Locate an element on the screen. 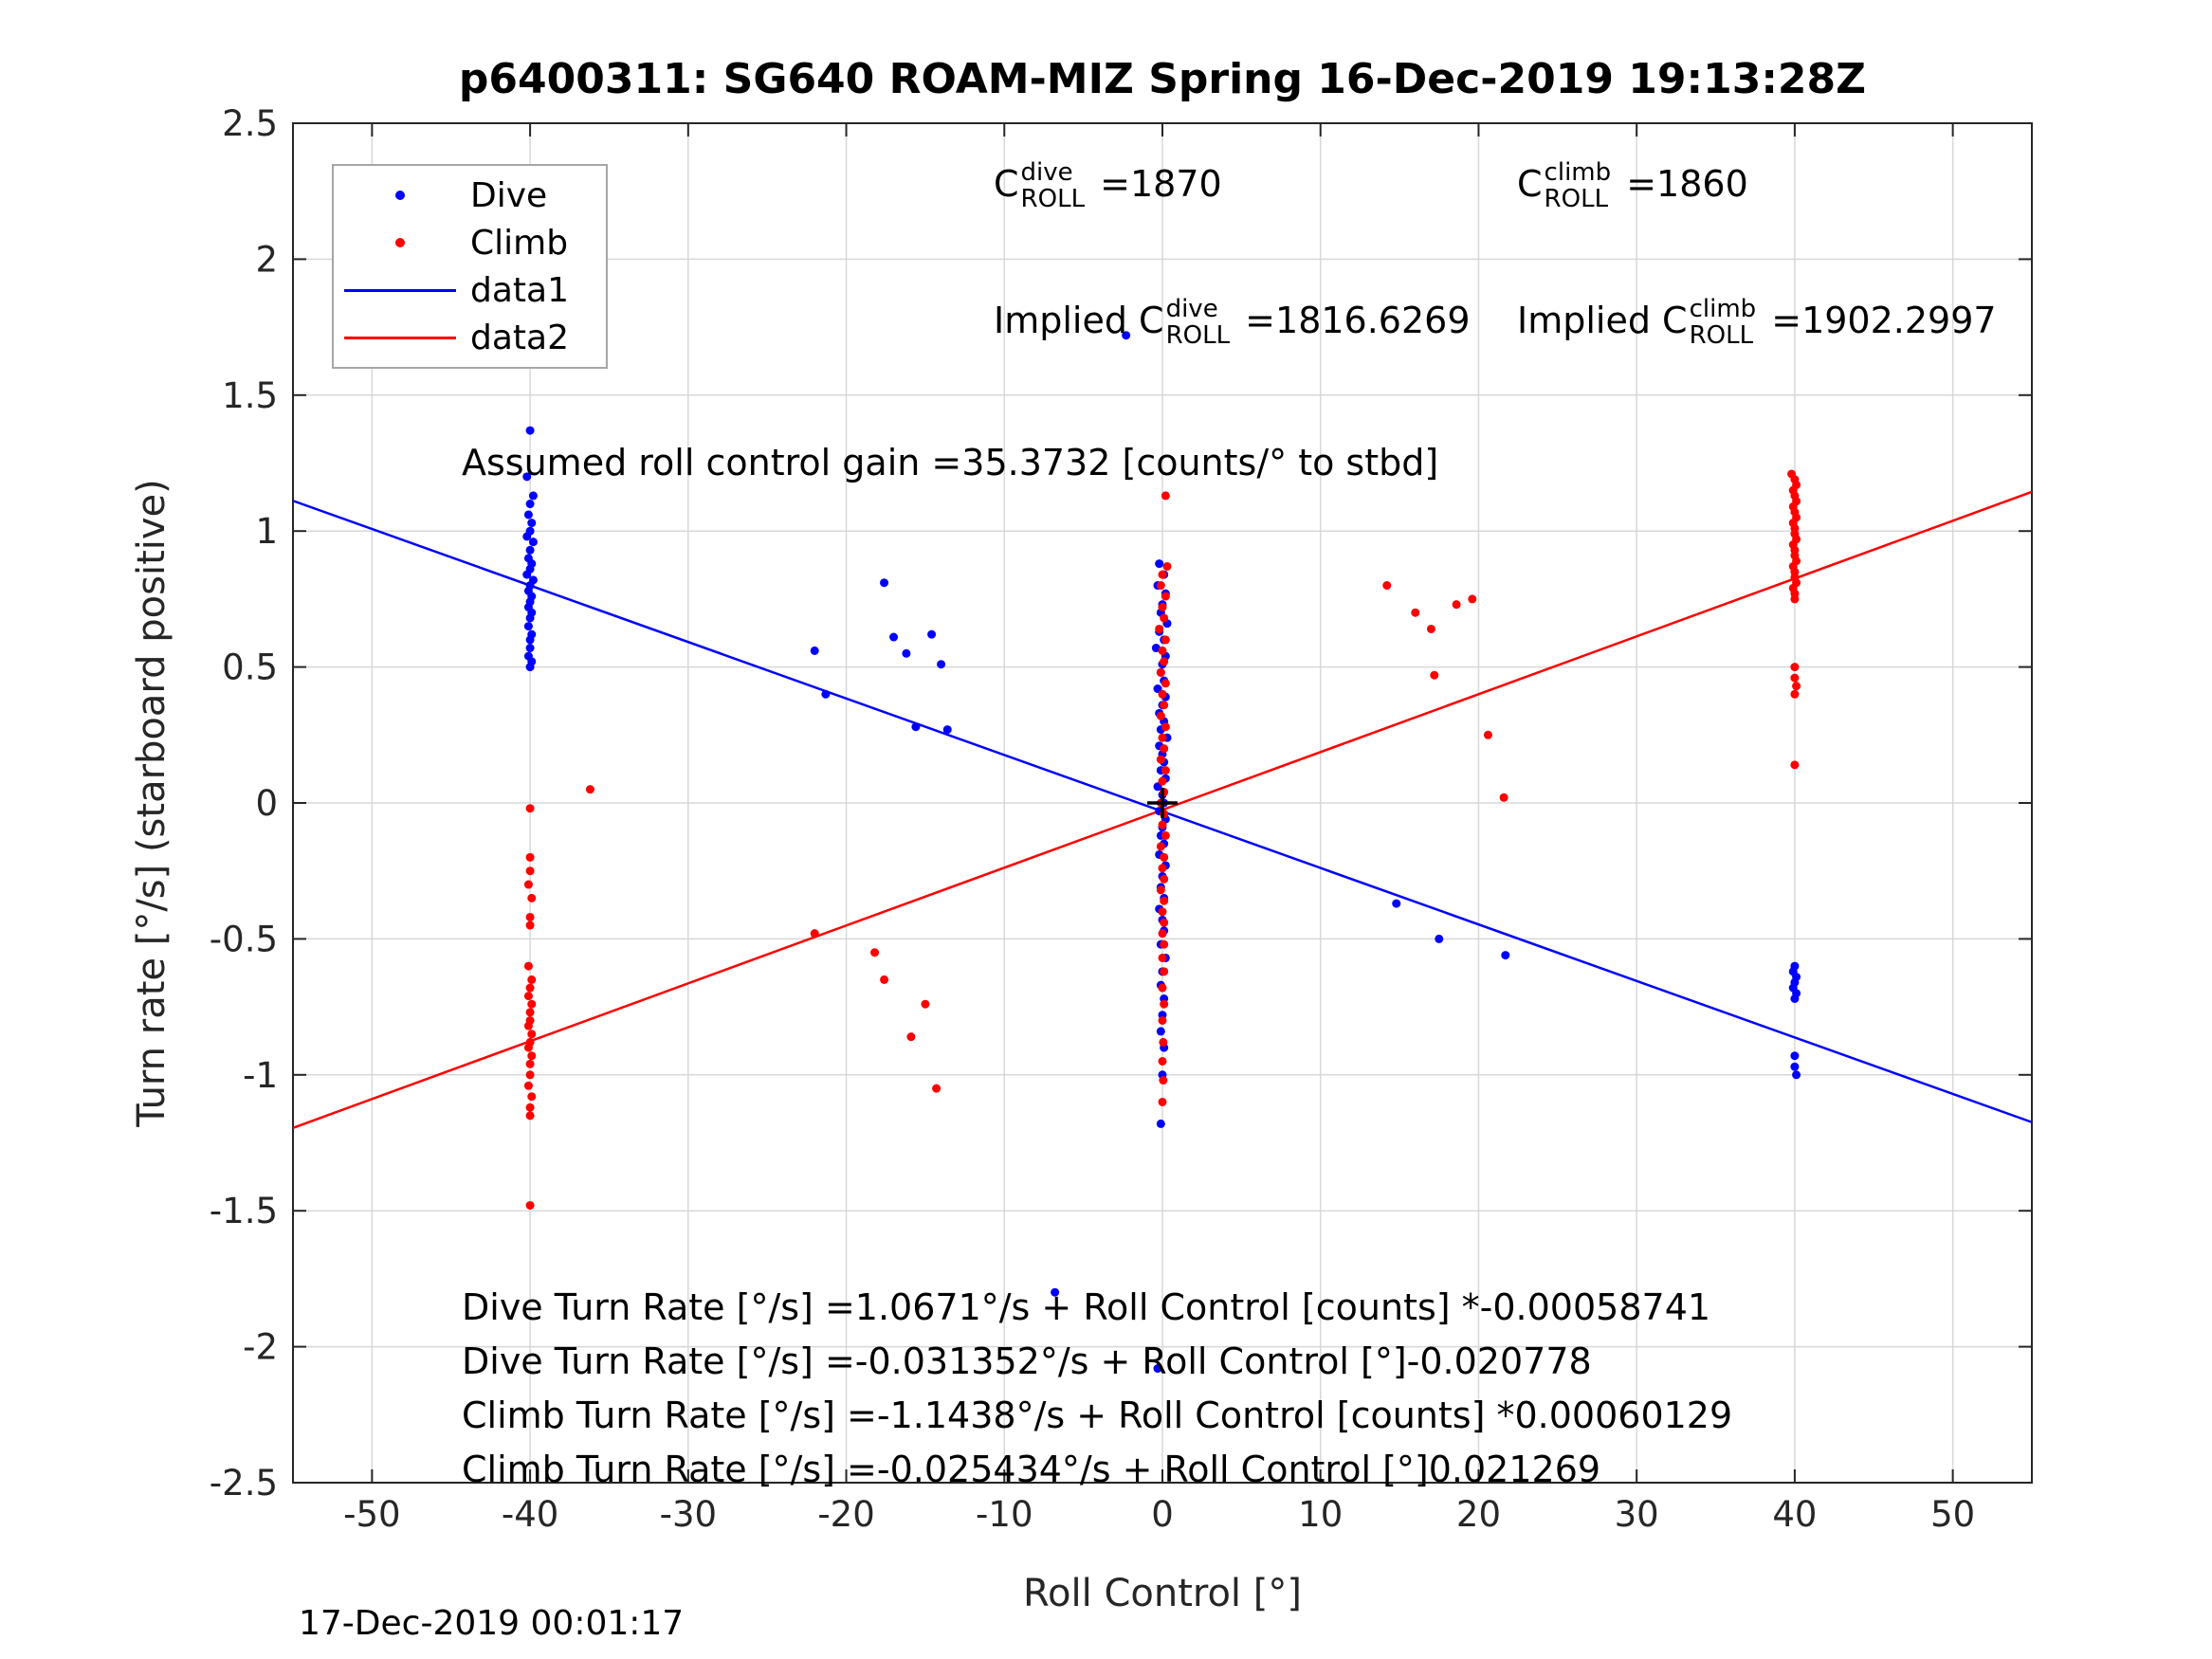 The image size is (2212, 1659). y-tick-label: 2 is located at coordinates (266, 259).